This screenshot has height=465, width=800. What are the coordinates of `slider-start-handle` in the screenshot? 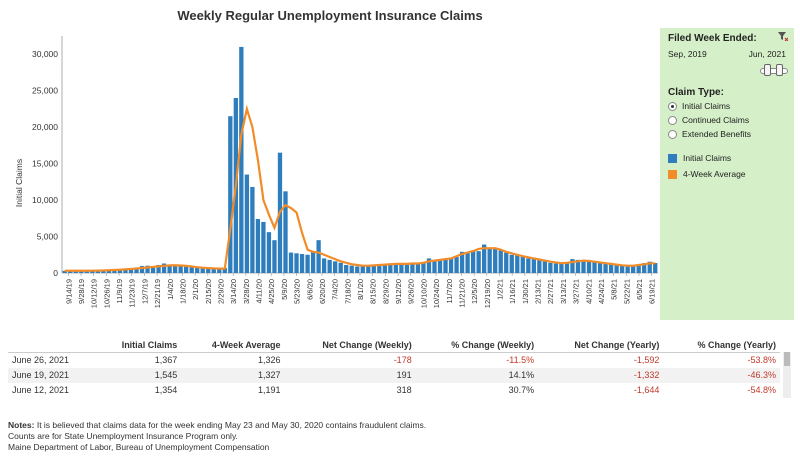 It's located at (767, 70).